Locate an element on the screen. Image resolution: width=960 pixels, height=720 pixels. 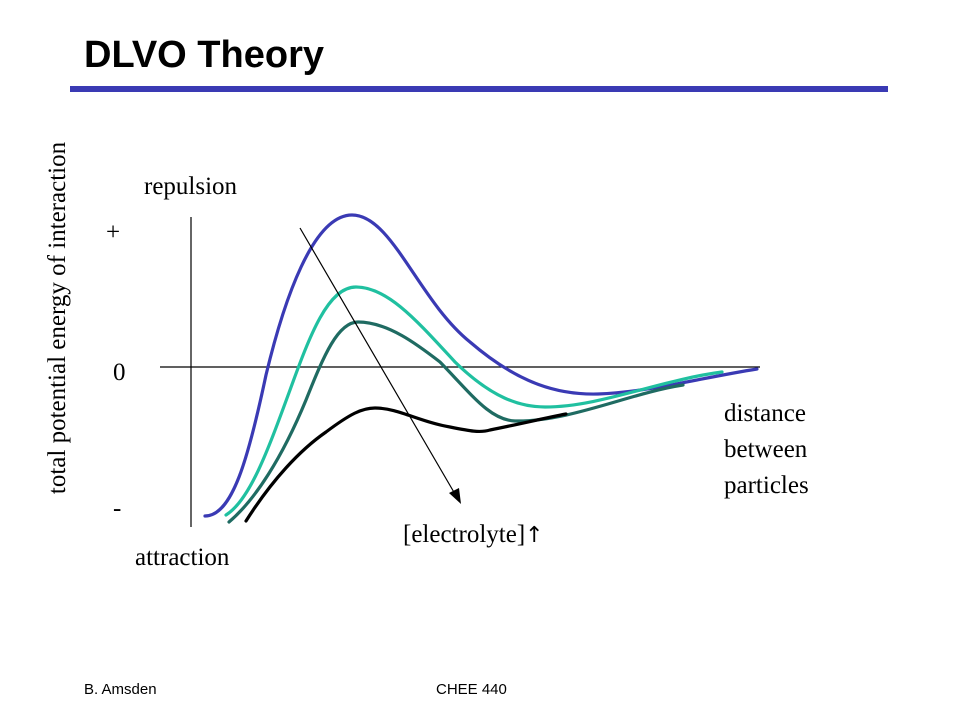
y-axis-label: total potential energy of interaction is located at coordinates (57, 318).